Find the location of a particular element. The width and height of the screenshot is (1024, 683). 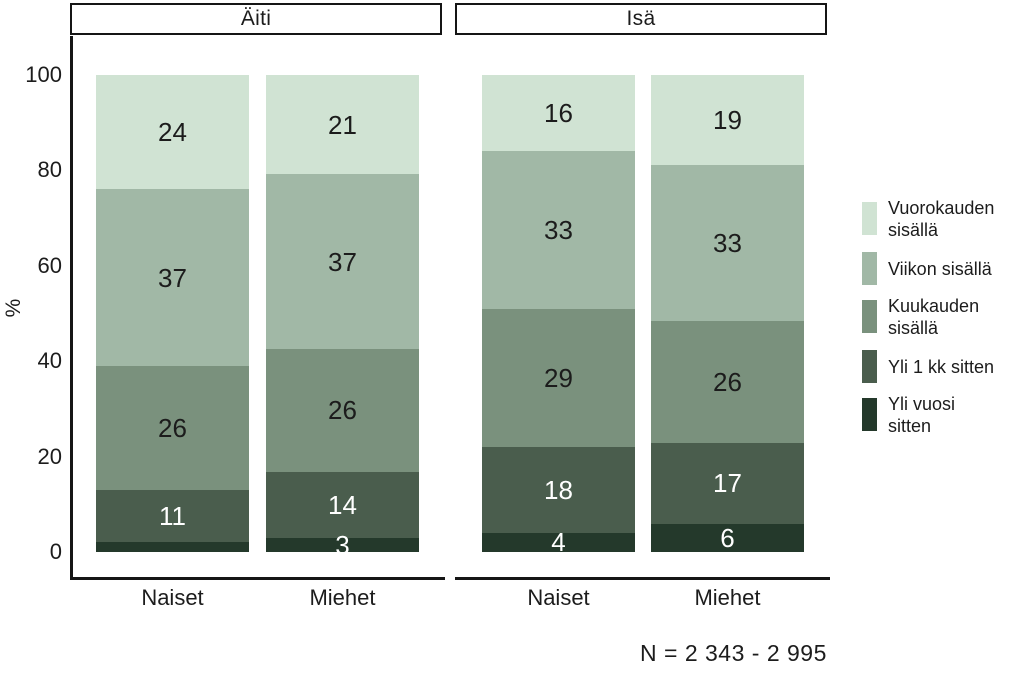

legend-item: Yli 1 kk sitten is located at coordinates (928, 366).